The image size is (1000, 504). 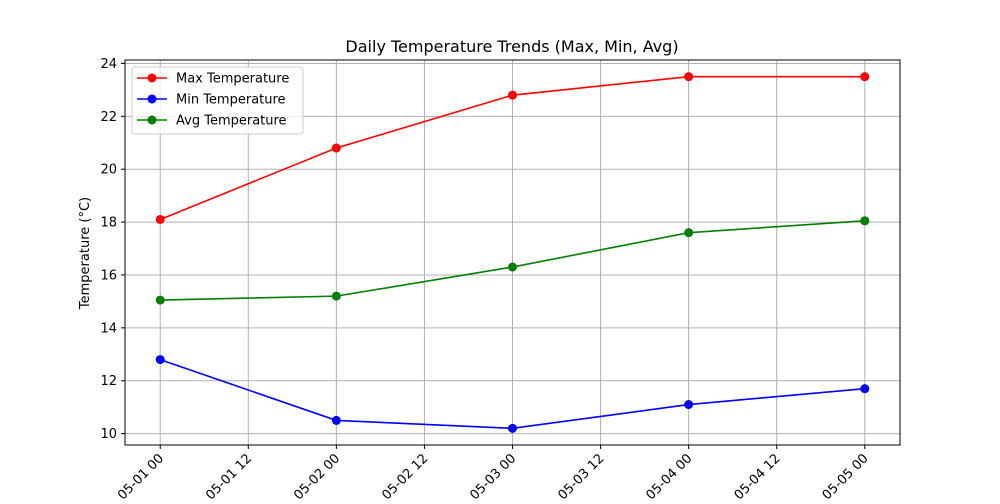 I want to click on y-tick-label: 12, so click(x=108, y=381).